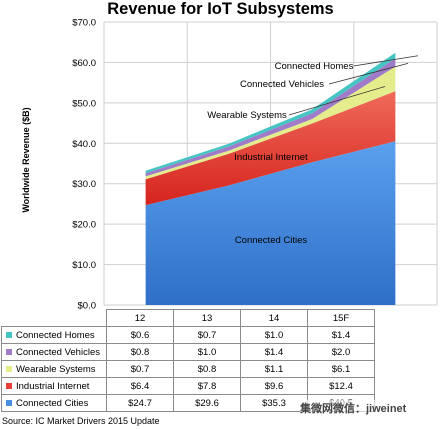 The width and height of the screenshot is (441, 429). What do you see at coordinates (271, 240) in the screenshot?
I see `area-label-connected-cities: Connected Cities` at bounding box center [271, 240].